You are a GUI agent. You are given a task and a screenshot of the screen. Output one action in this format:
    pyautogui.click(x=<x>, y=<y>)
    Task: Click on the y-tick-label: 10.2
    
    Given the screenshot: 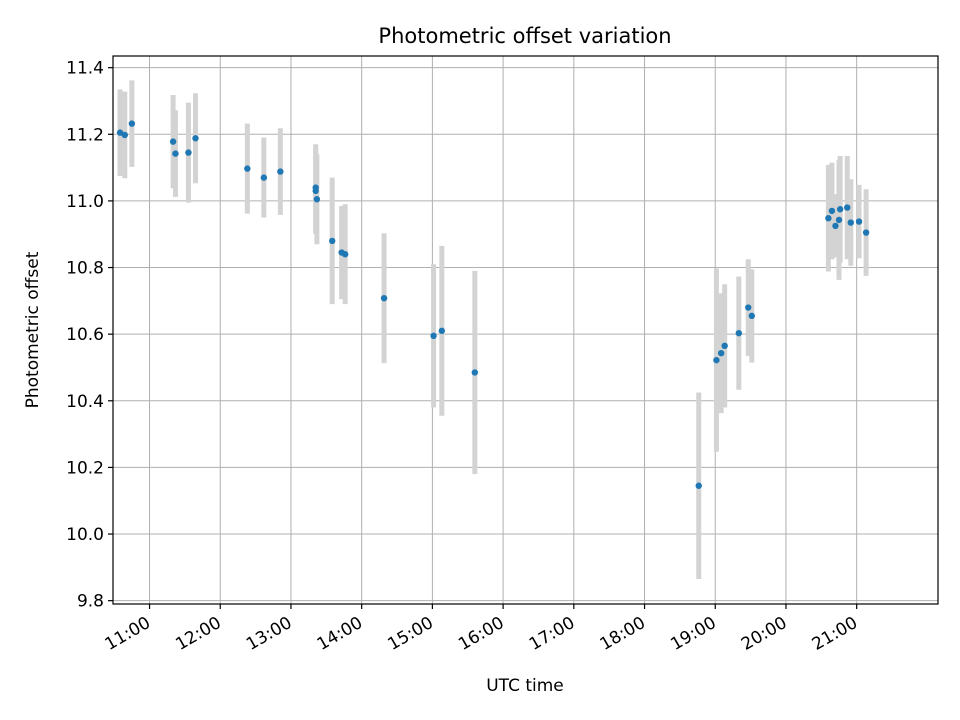 What is the action you would take?
    pyautogui.click(x=85, y=468)
    